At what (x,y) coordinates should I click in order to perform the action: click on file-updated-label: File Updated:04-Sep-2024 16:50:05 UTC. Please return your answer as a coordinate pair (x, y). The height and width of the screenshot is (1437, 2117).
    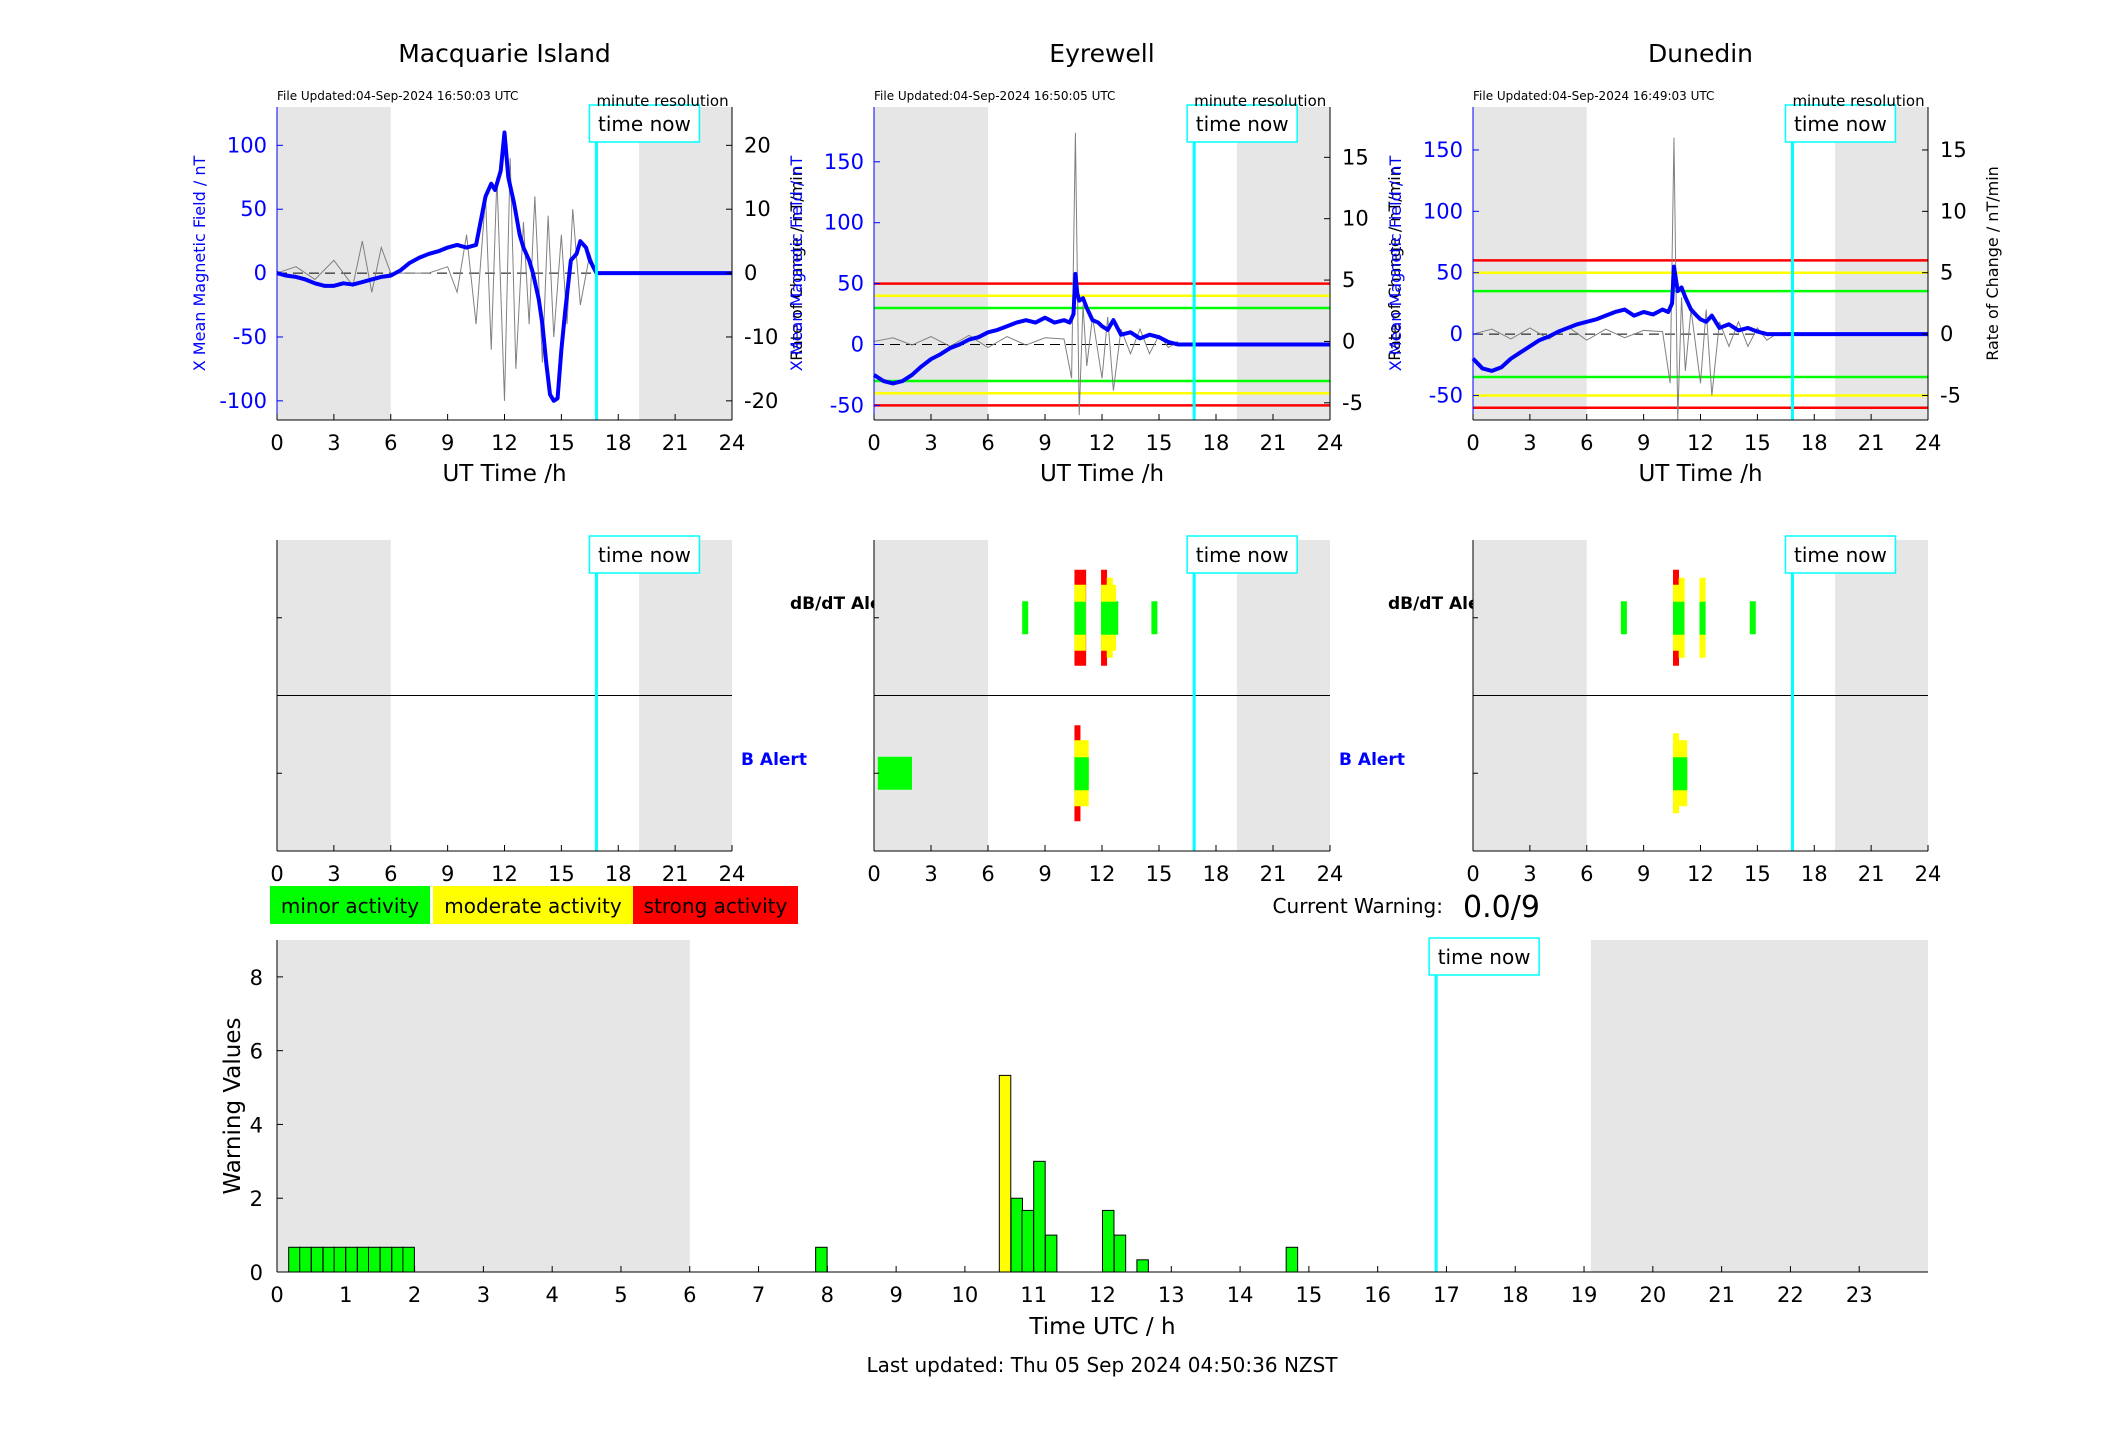
    Looking at the image, I should click on (994, 96).